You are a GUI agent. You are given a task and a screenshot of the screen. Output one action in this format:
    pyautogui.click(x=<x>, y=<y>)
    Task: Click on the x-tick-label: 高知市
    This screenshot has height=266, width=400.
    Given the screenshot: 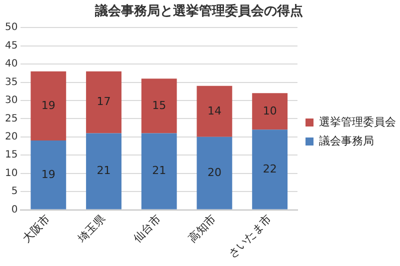 What is the action you would take?
    pyautogui.click(x=202, y=228)
    